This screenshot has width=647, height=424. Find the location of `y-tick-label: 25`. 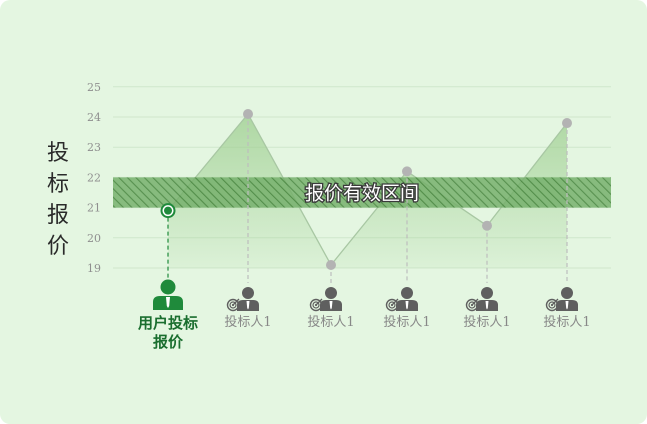

y-tick-label: 25 is located at coordinates (94, 87).